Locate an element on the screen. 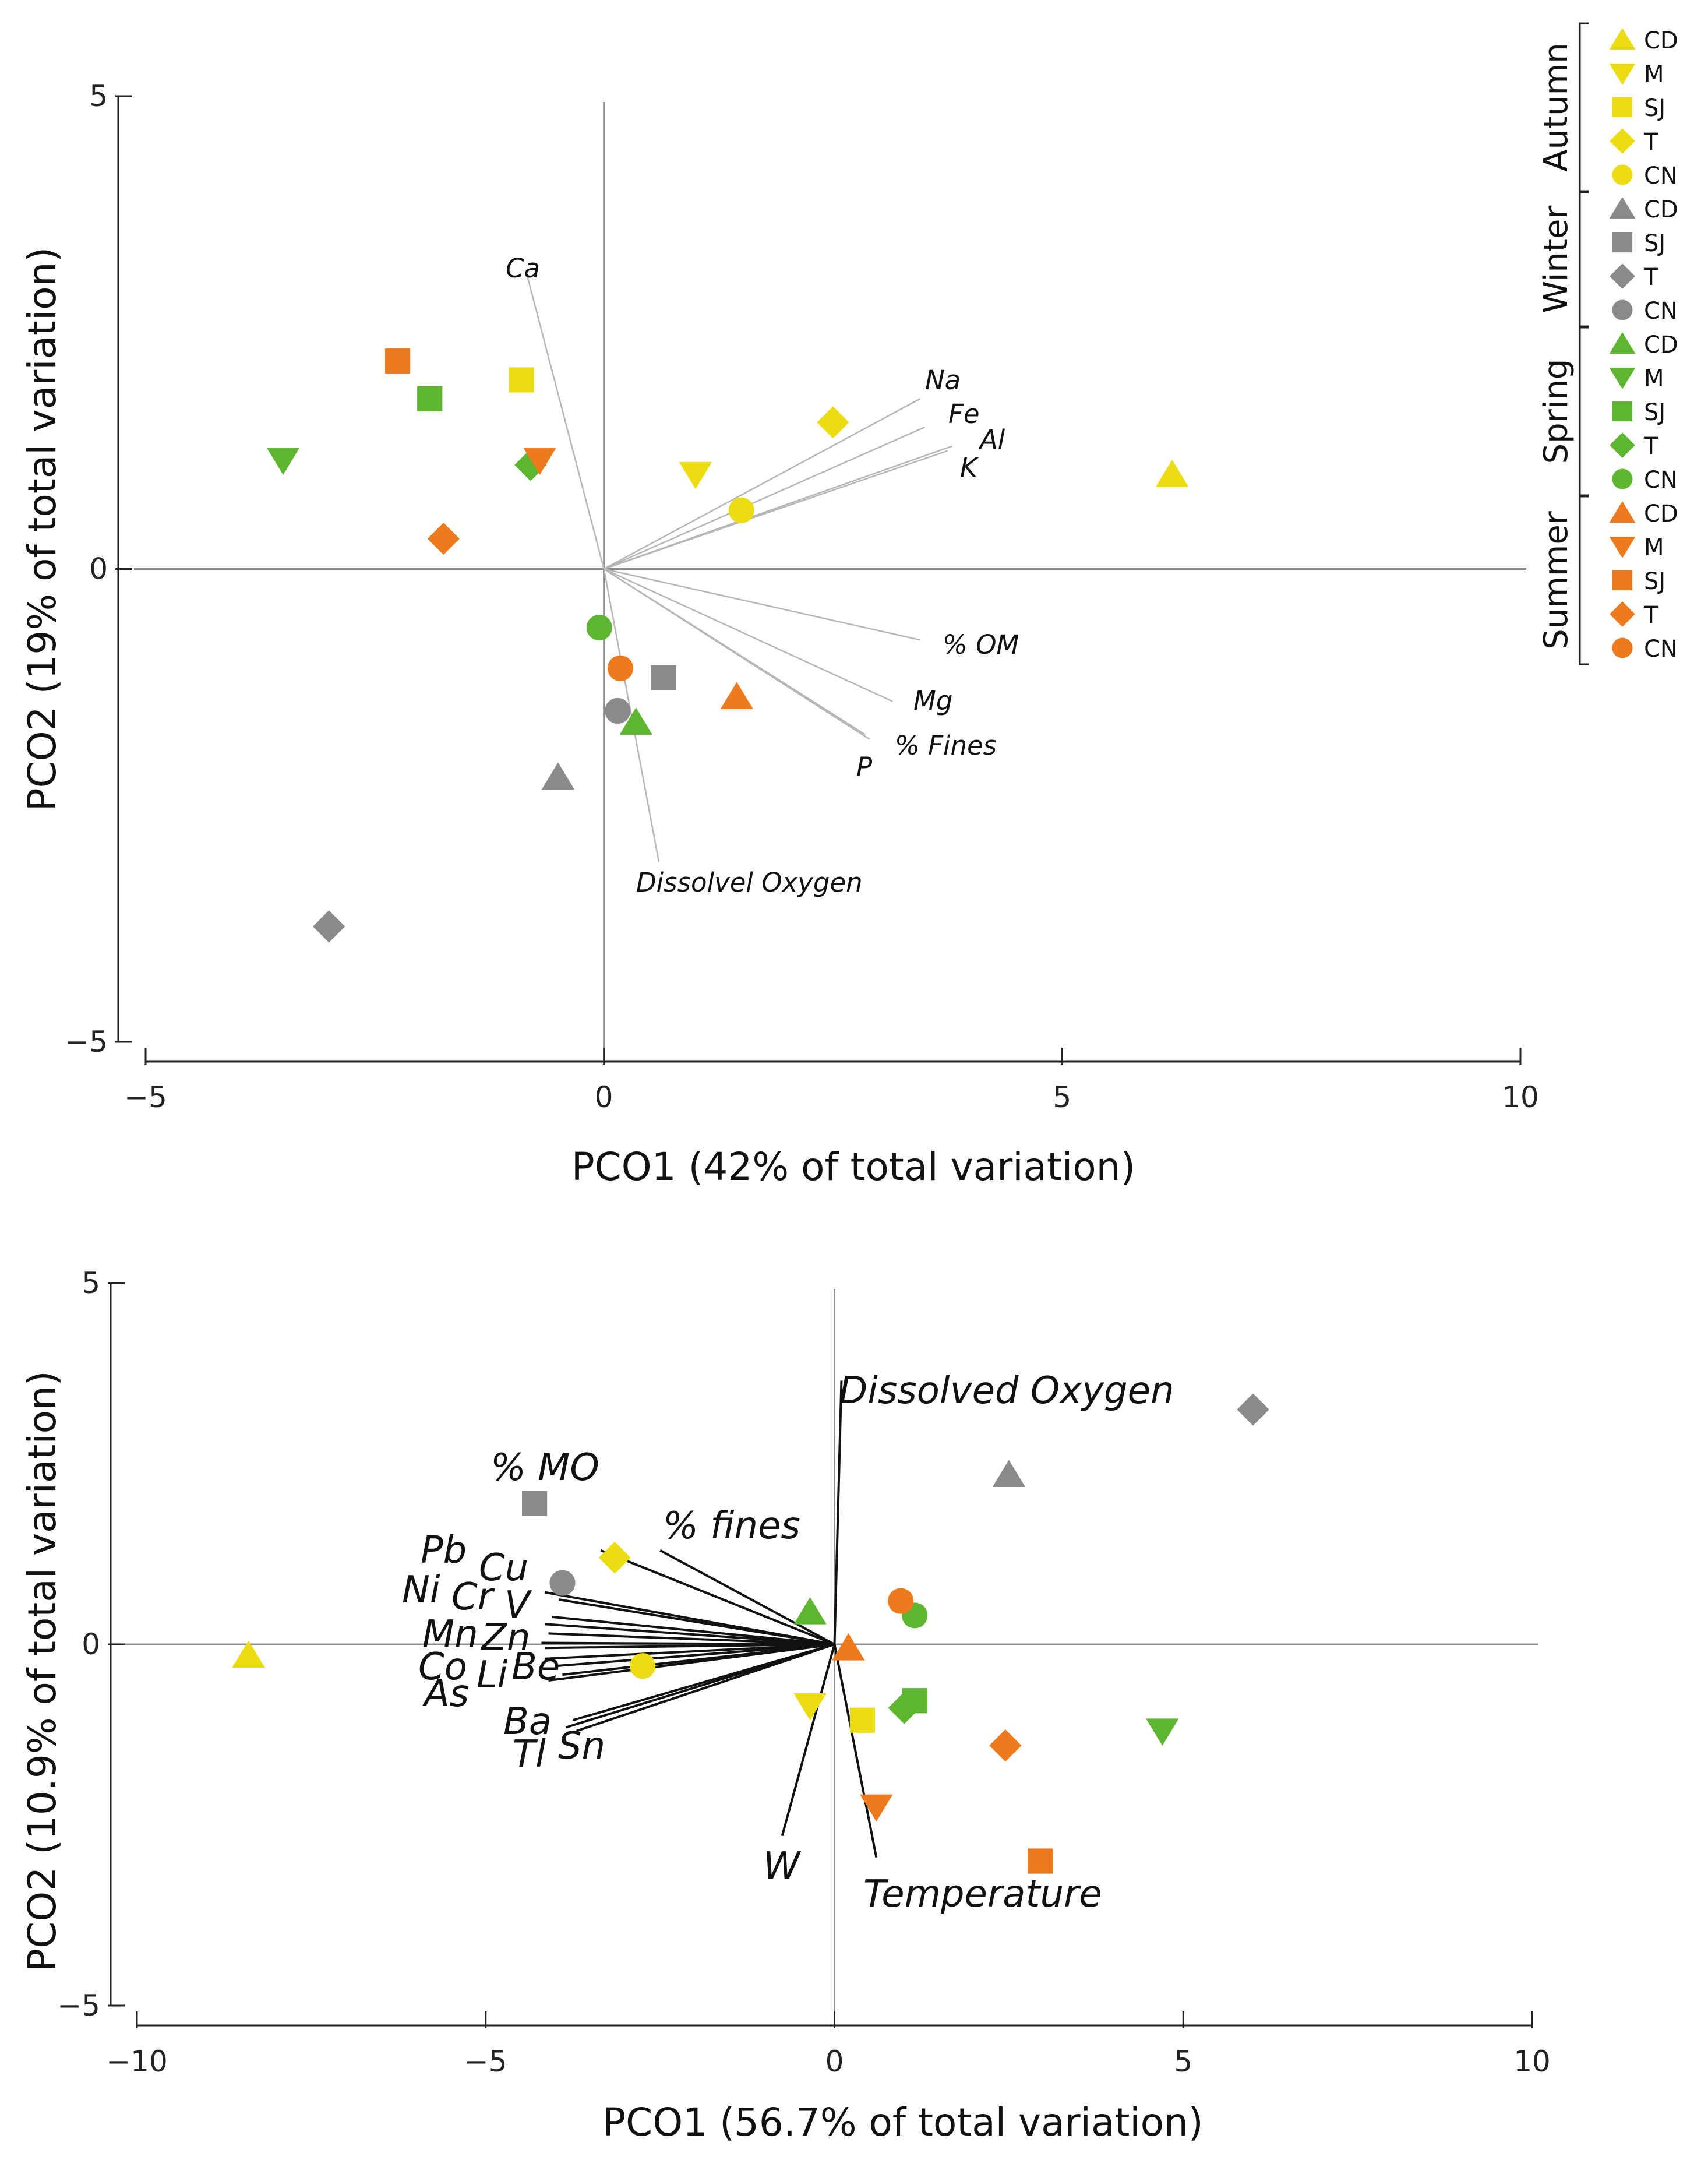 Image resolution: width=1708 pixels, height=2167 pixels. vector-label: Na is located at coordinates (943, 380).